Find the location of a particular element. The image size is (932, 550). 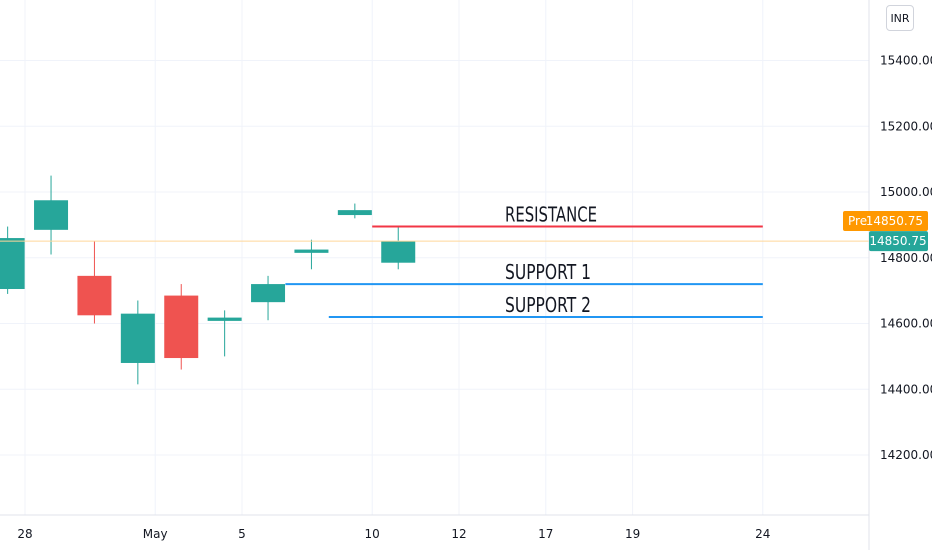

last-price-label: 14850.75 is located at coordinates (897, 241).